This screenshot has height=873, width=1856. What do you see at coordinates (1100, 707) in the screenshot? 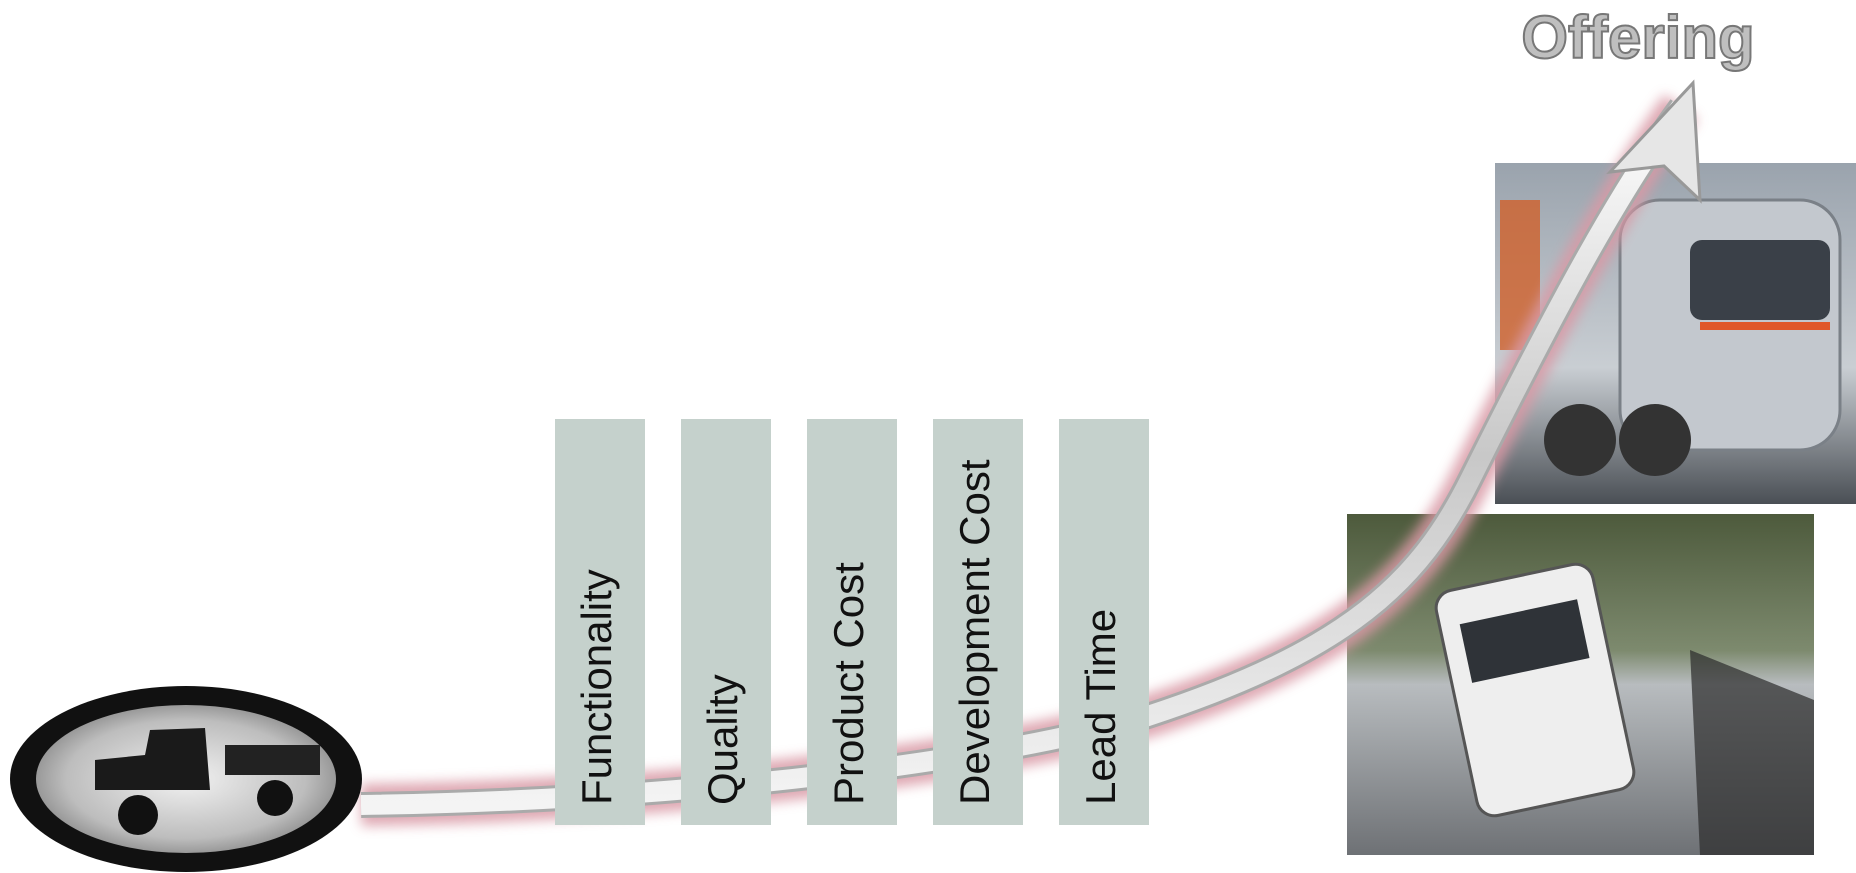
I see `factor-label: Lead Time` at bounding box center [1100, 707].